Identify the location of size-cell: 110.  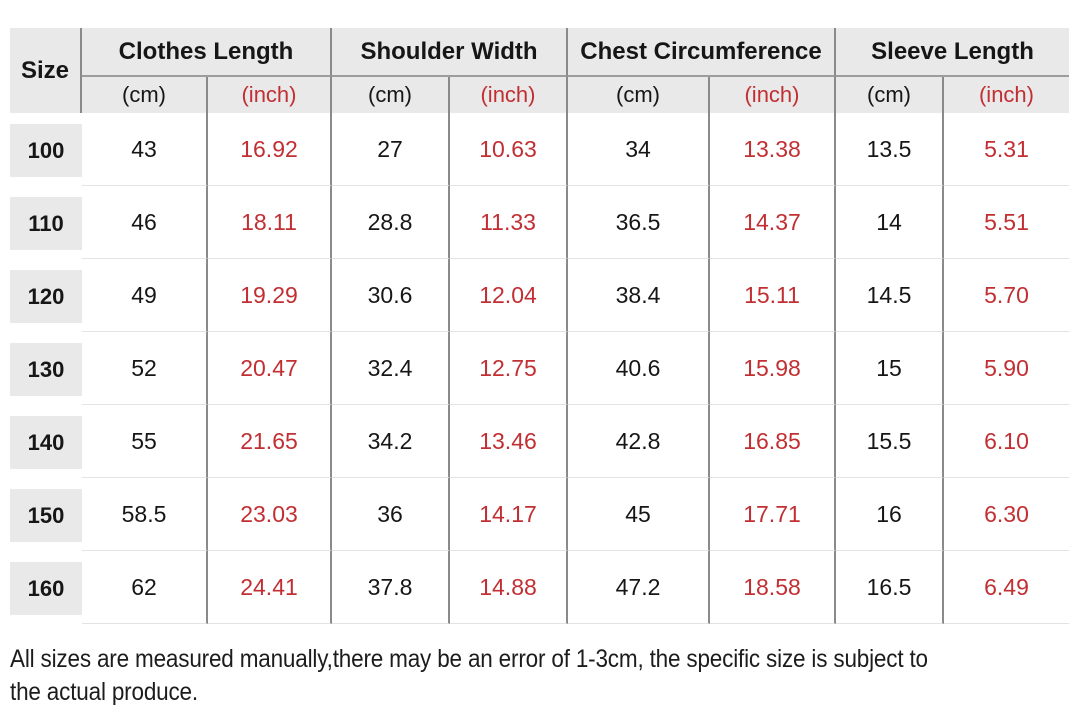
(46, 222).